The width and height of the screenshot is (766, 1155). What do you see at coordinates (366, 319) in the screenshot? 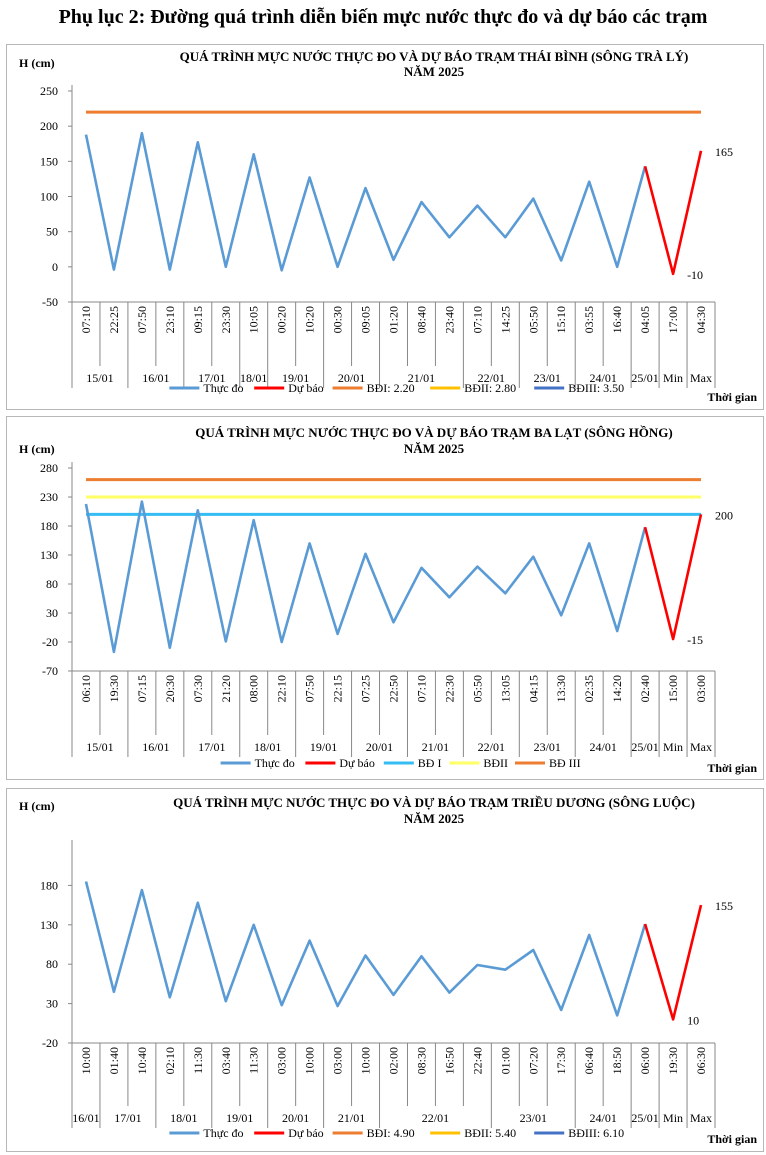
I see `category-label: 09:05` at bounding box center [366, 319].